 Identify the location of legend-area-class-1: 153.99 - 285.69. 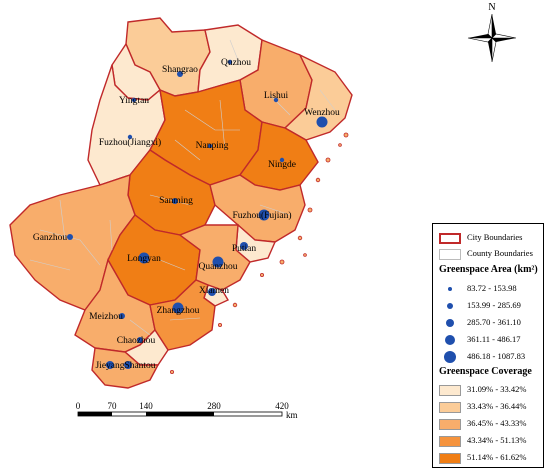
(480, 305).